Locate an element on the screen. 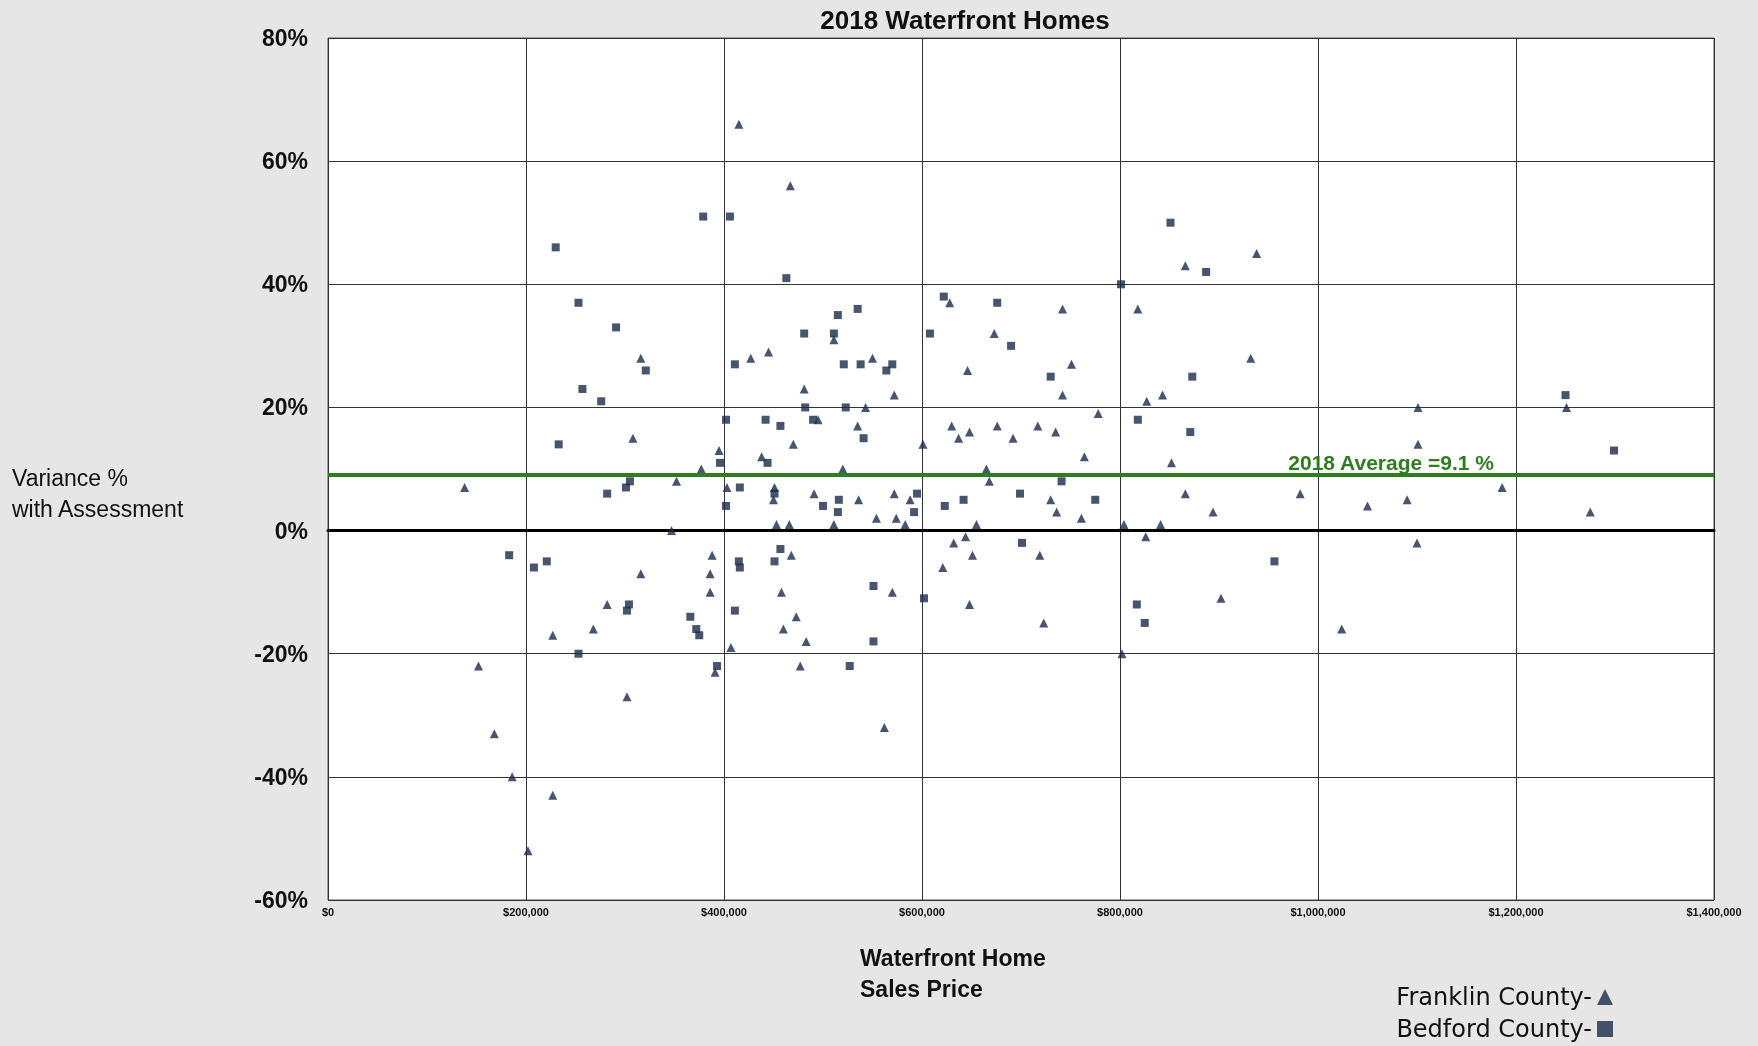 The width and height of the screenshot is (1758, 1046). x-tick-label: $1,200,000 is located at coordinates (1516, 911).